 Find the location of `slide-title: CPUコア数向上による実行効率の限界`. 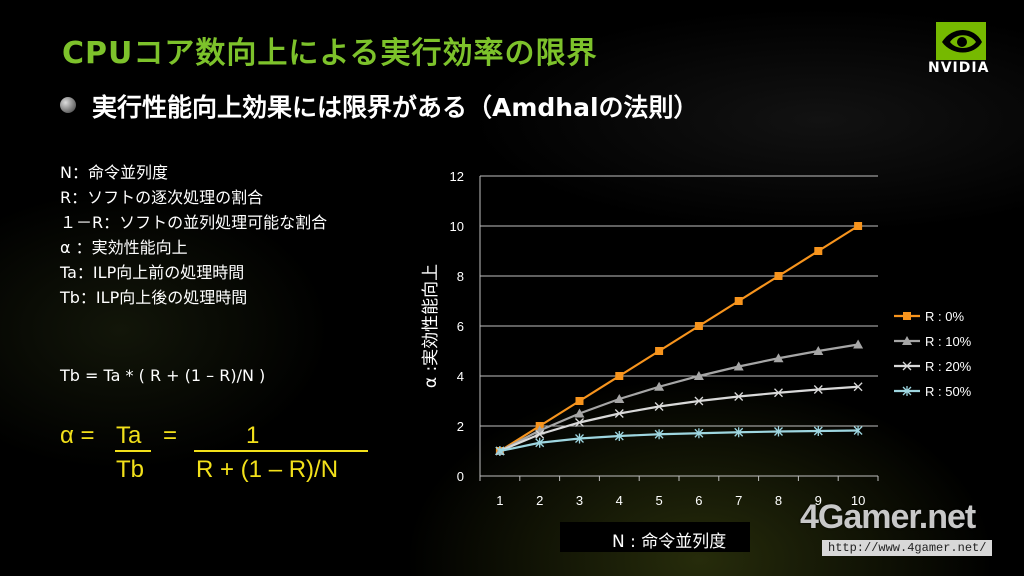

slide-title: CPUコア数向上による実行効率の限界 is located at coordinates (330, 53).